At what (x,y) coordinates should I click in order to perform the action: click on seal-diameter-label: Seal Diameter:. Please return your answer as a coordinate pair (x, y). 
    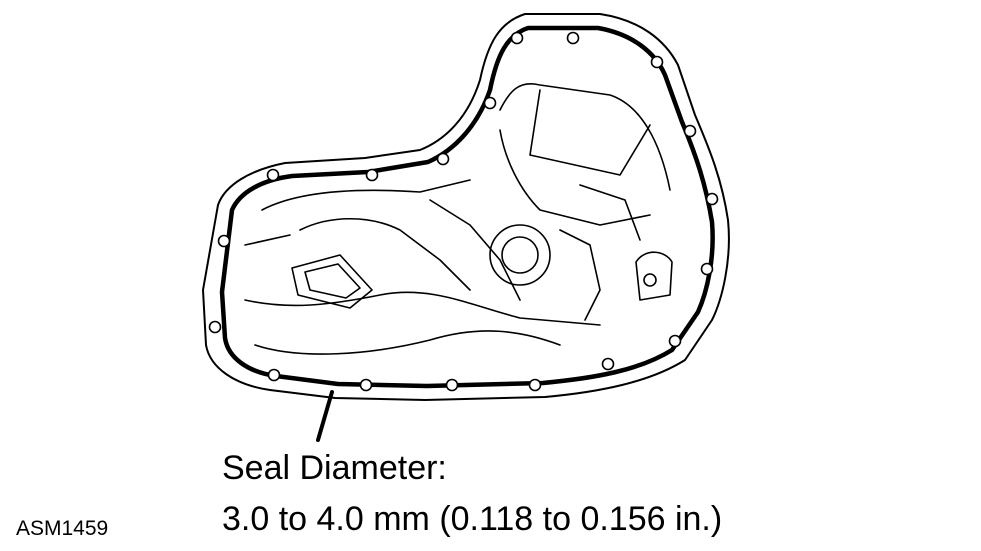
    Looking at the image, I should click on (334, 468).